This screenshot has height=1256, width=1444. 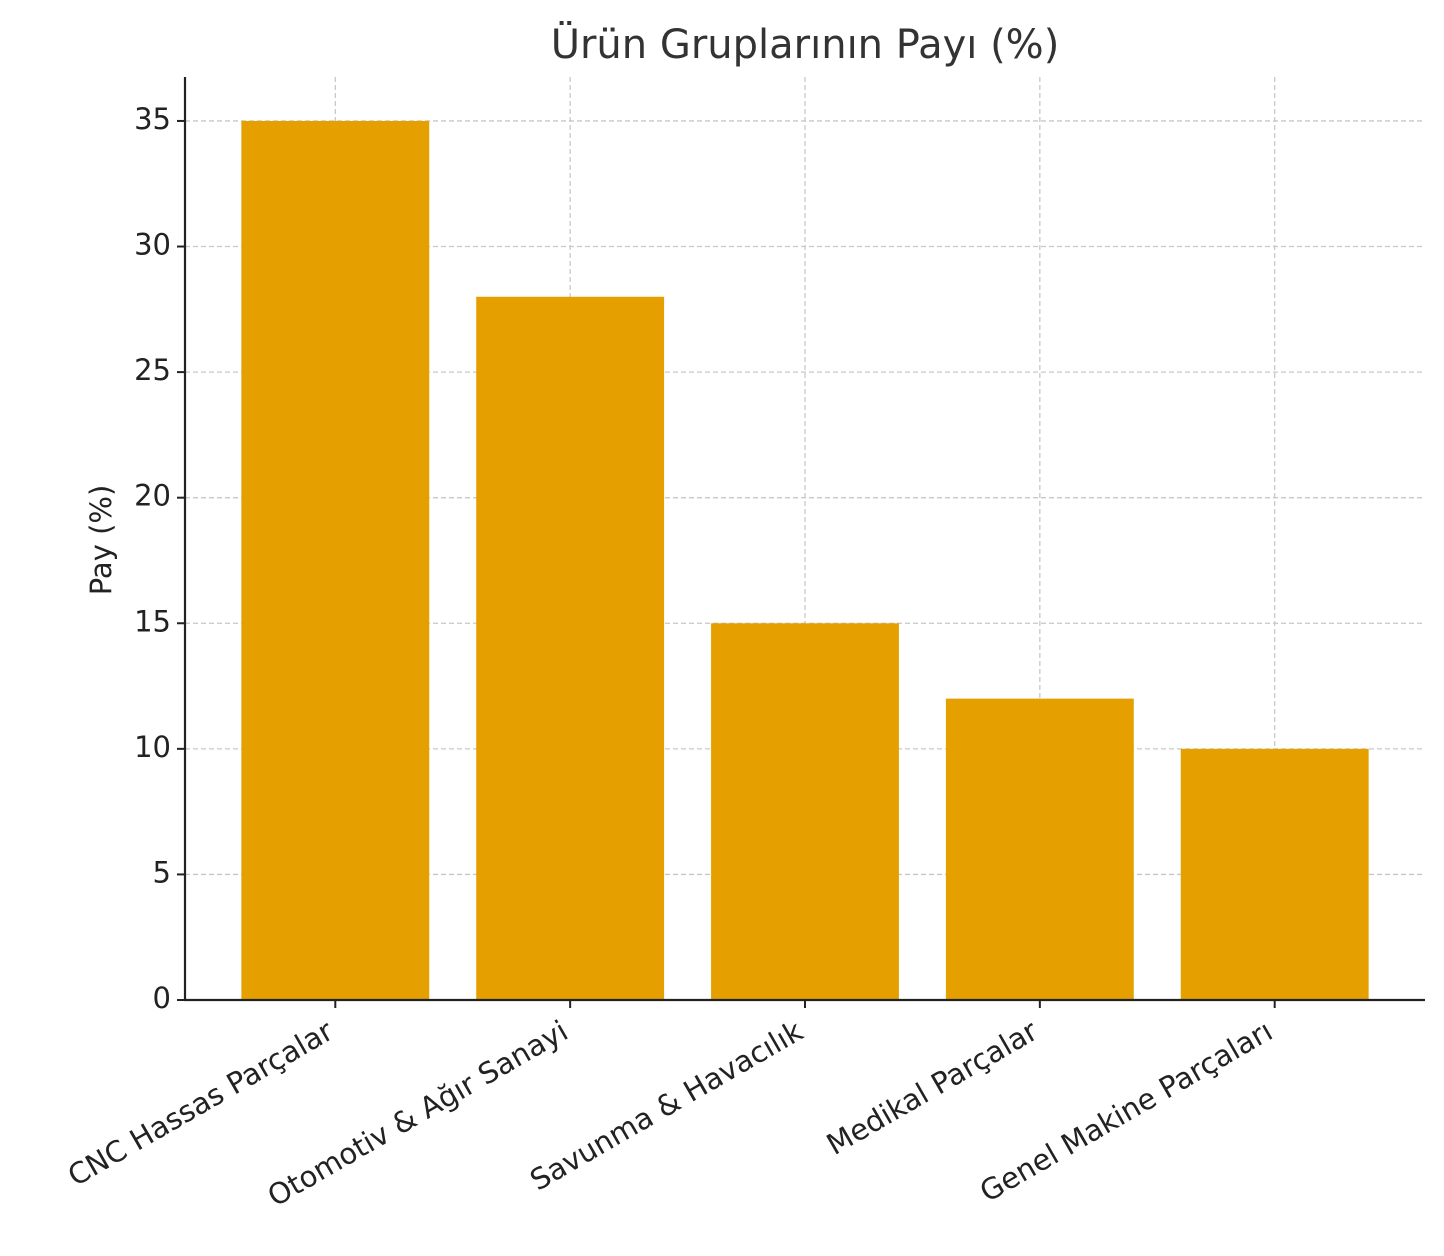 What do you see at coordinates (152, 370) in the screenshot?
I see `y-tick-label: 25` at bounding box center [152, 370].